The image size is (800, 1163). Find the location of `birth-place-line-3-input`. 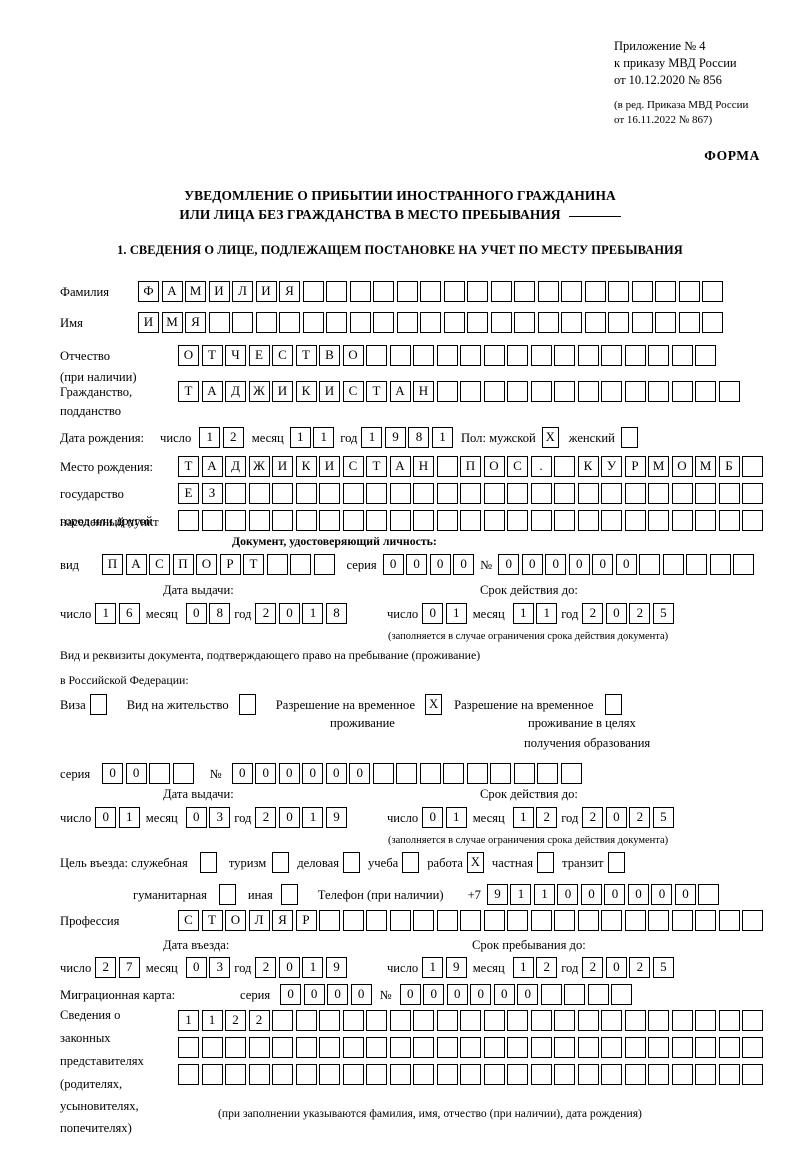

birth-place-line-3-input is located at coordinates (470, 520).